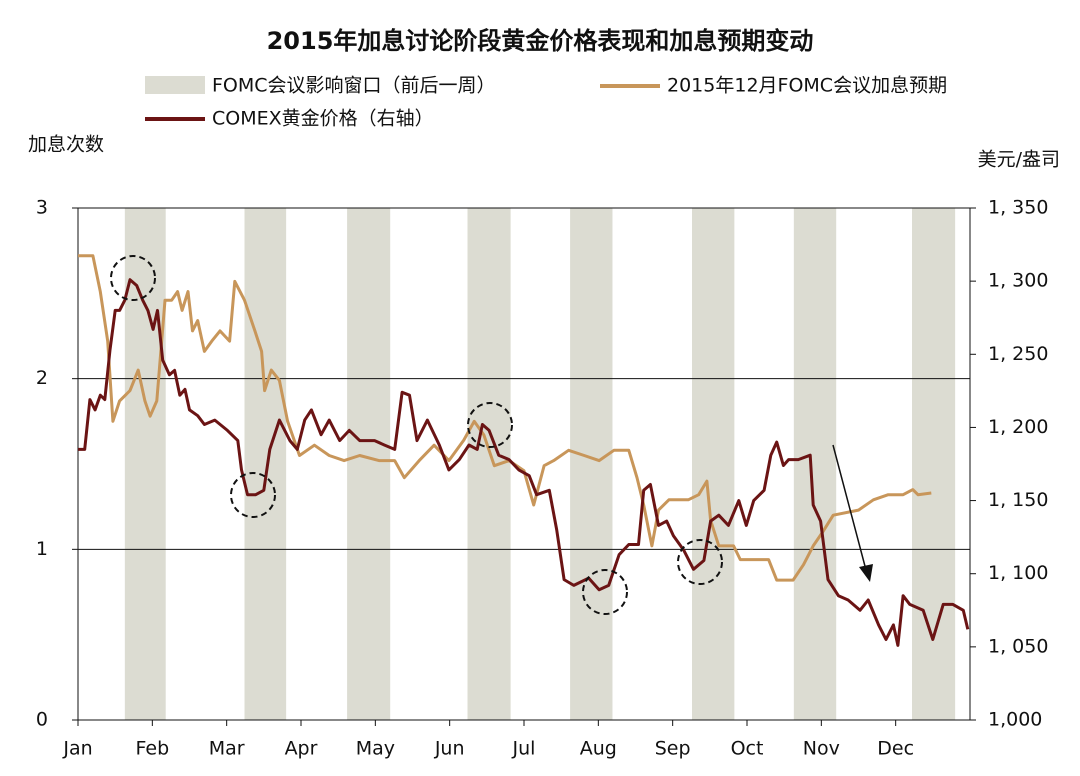 This screenshot has height=776, width=1080. I want to click on y2-tick-label: 1, 250, so click(1018, 354).